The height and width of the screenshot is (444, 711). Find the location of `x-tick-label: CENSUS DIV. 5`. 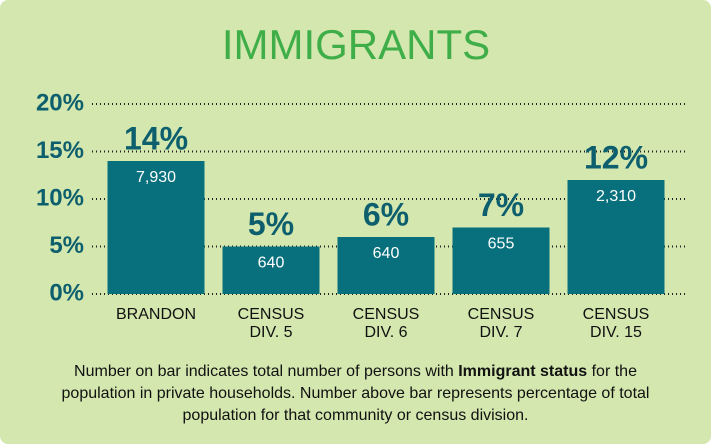

x-tick-label: CENSUS DIV. 5 is located at coordinates (271, 323).